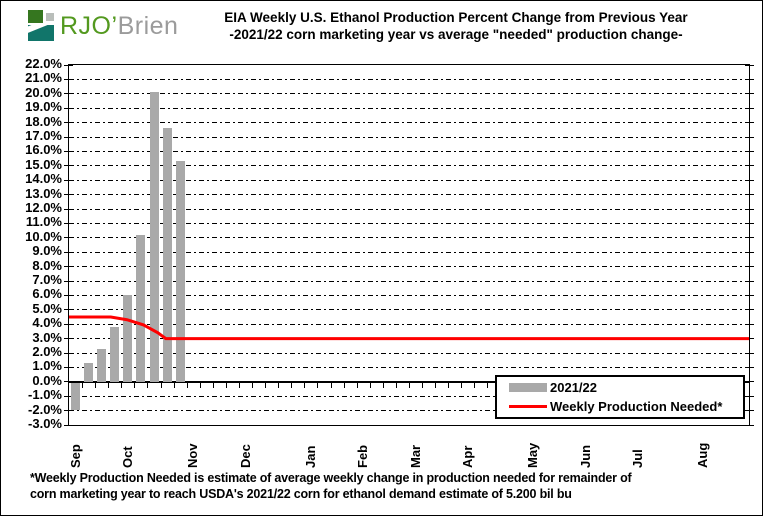 This screenshot has height=516, width=763. I want to click on x-month-label-jul: Jul, so click(637, 458).